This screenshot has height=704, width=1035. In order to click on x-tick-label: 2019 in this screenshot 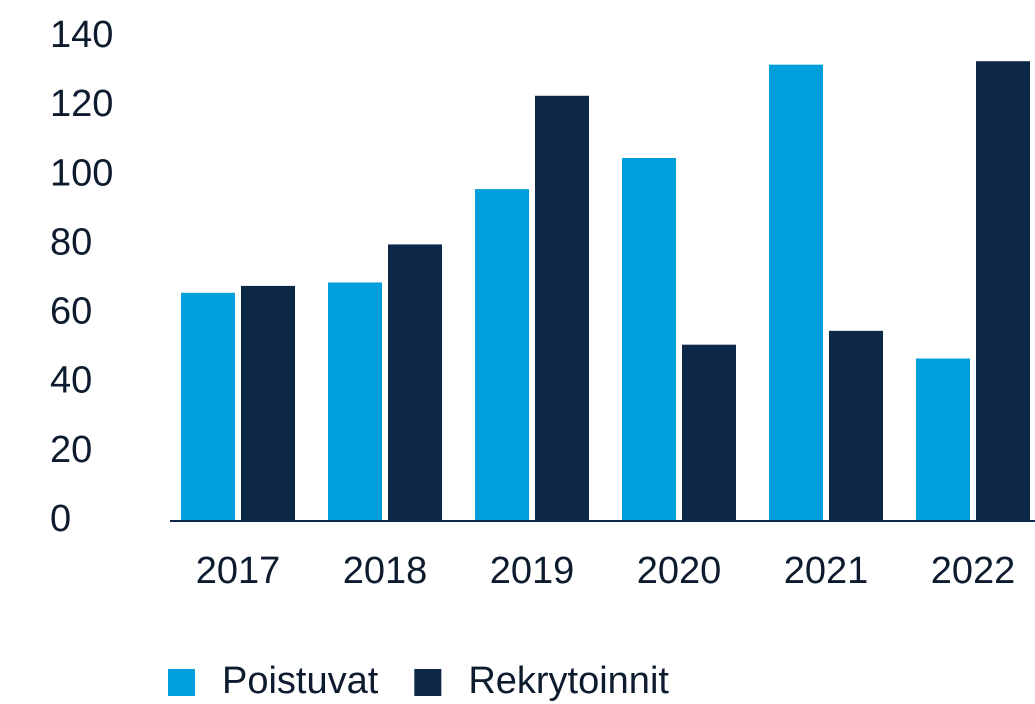, I will do `click(532, 571)`.